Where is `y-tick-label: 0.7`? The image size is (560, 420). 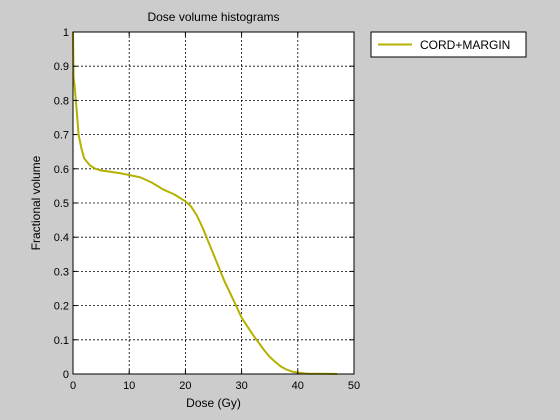 y-tick-label: 0.7 is located at coordinates (61, 136).